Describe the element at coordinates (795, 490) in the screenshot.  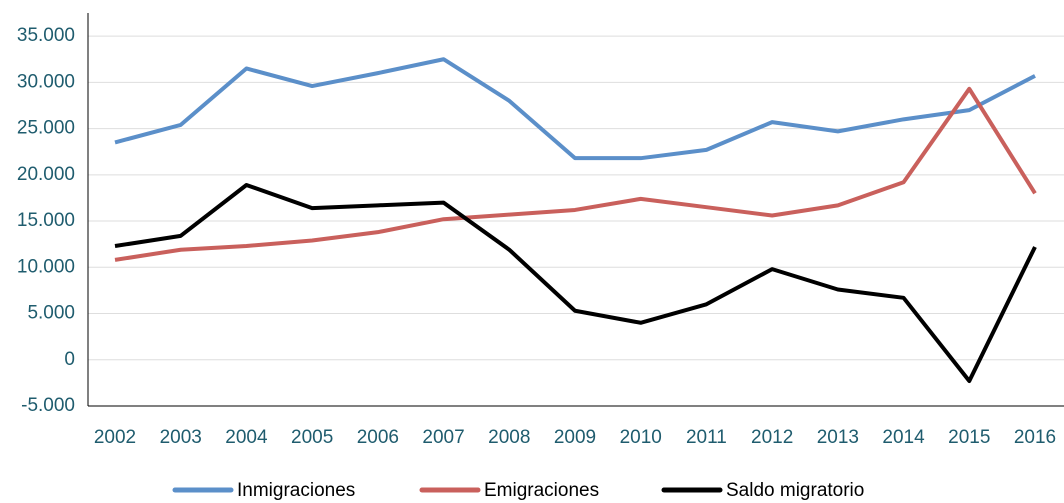
I see `legend-label: Saldo migratorio` at that location.